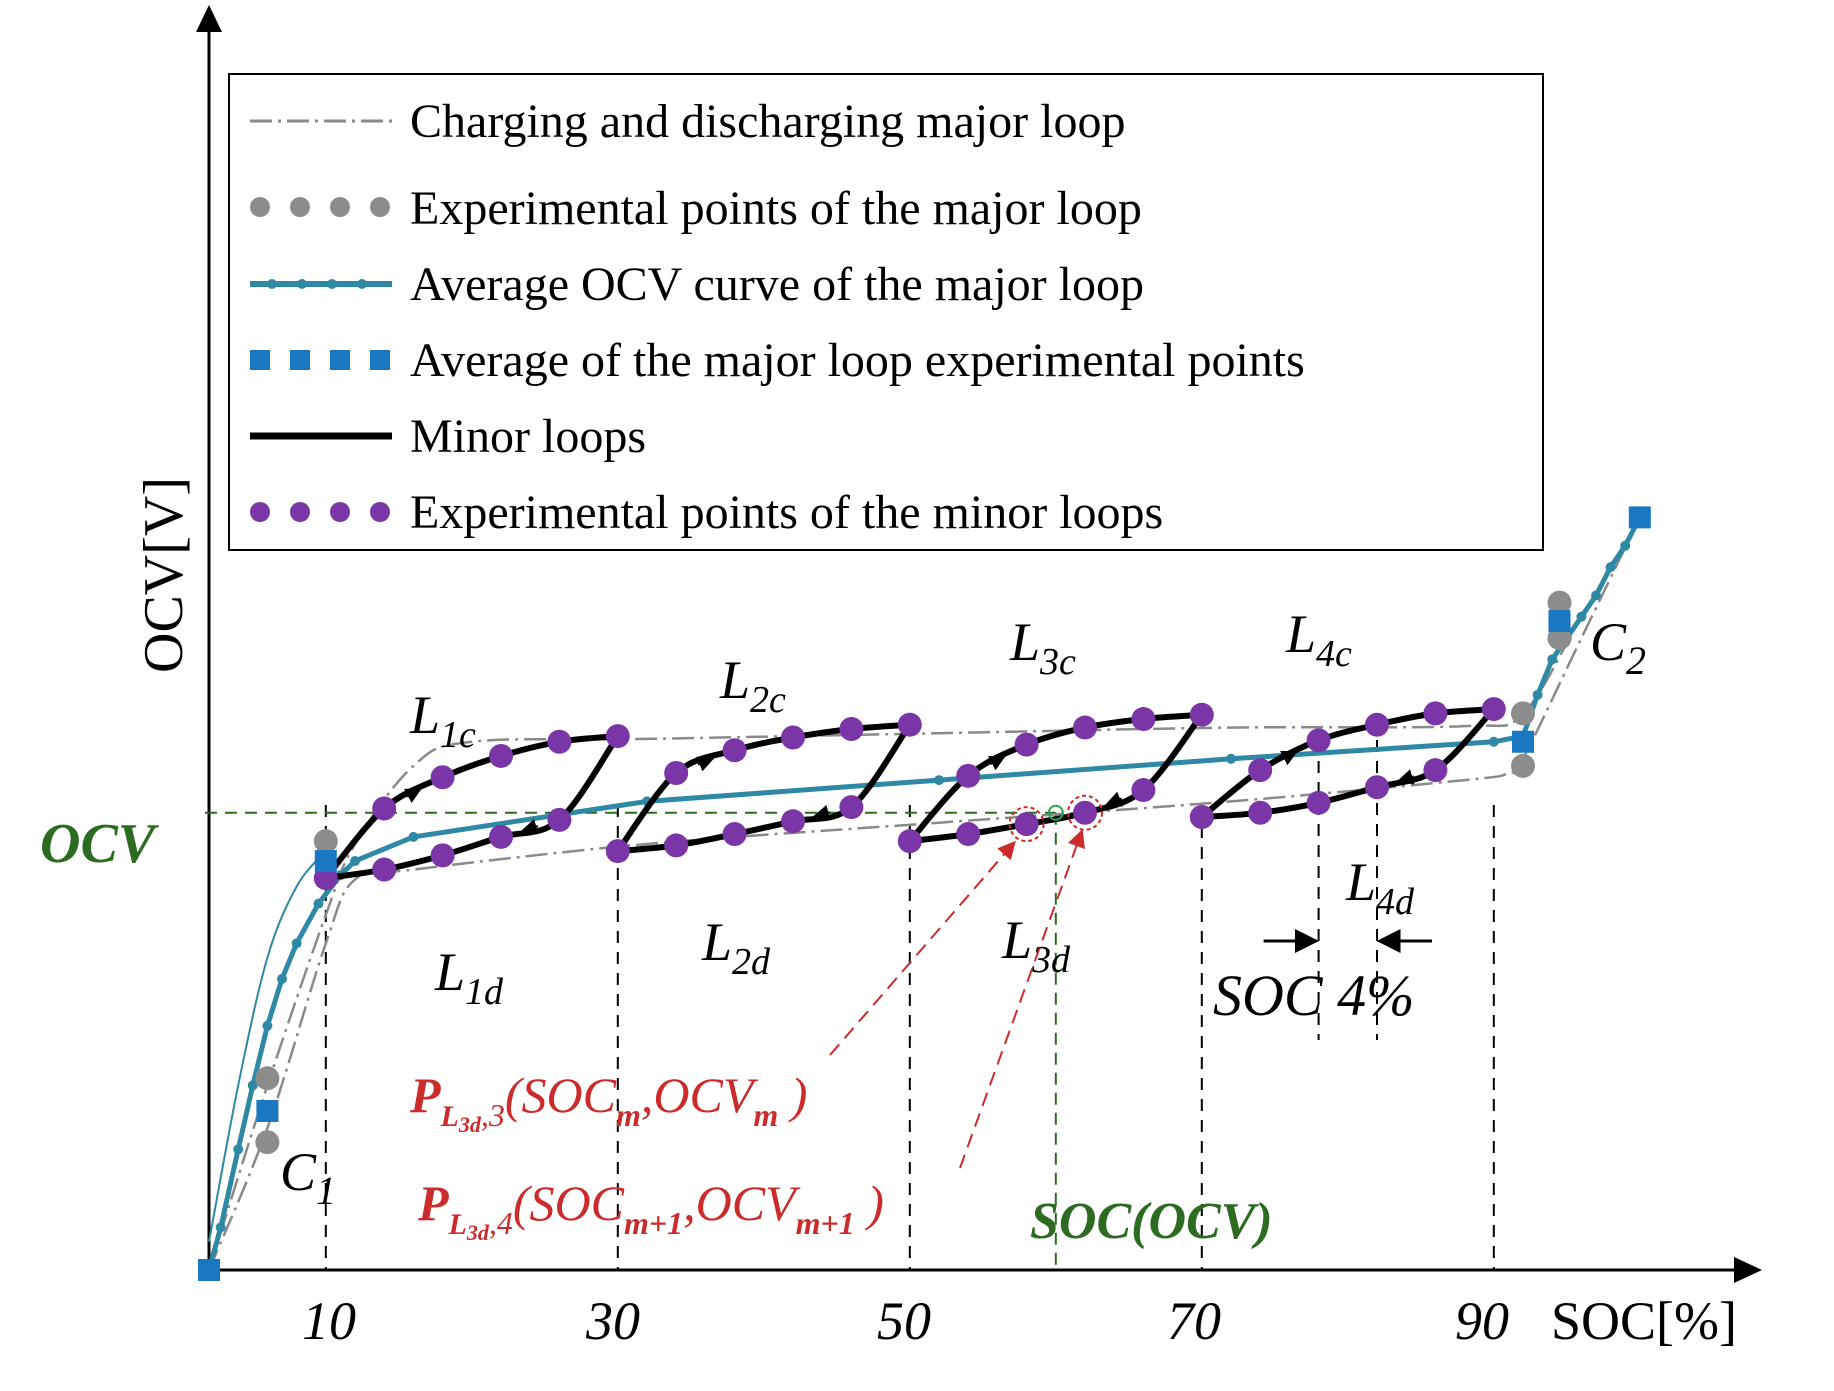 This screenshot has width=1834, height=1391. I want to click on y-axis-label: OCV[V], so click(164, 575).